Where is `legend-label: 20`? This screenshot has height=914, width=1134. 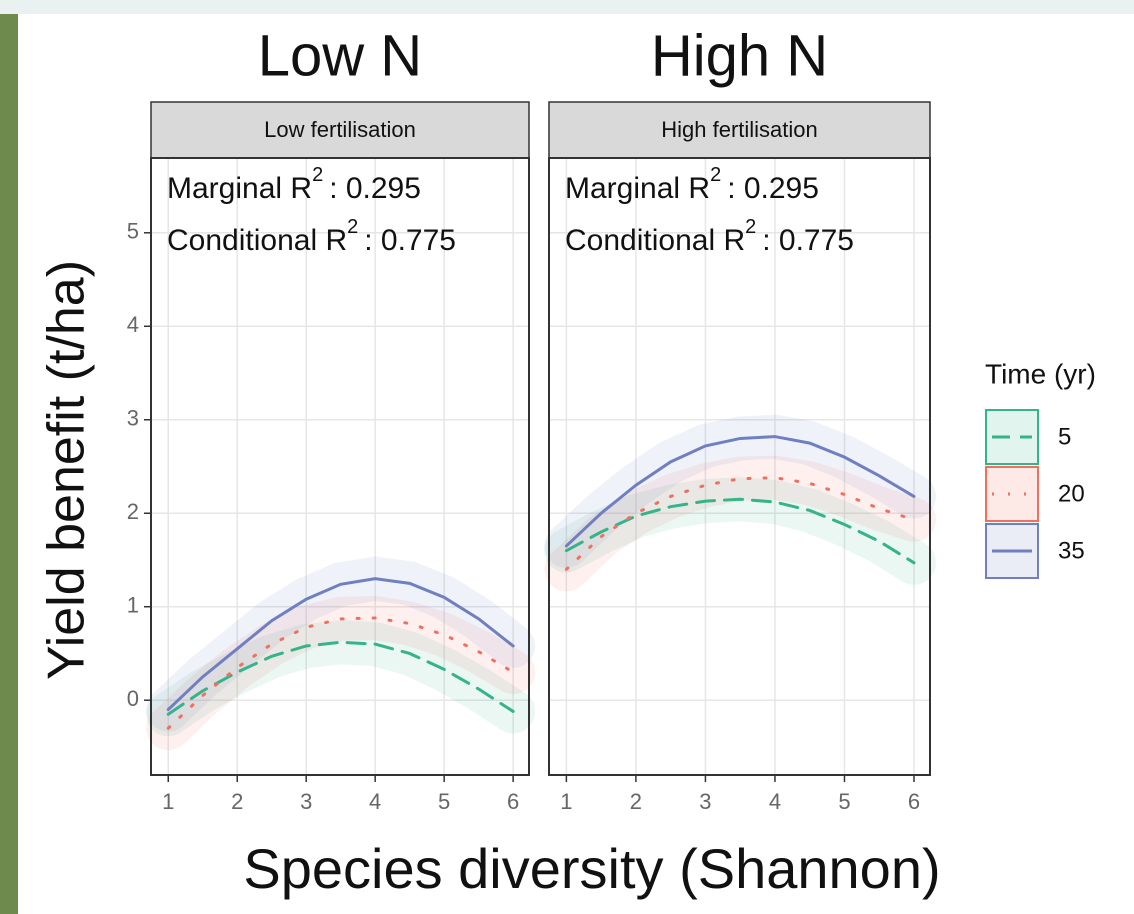
legend-label: 20 is located at coordinates (1071, 493).